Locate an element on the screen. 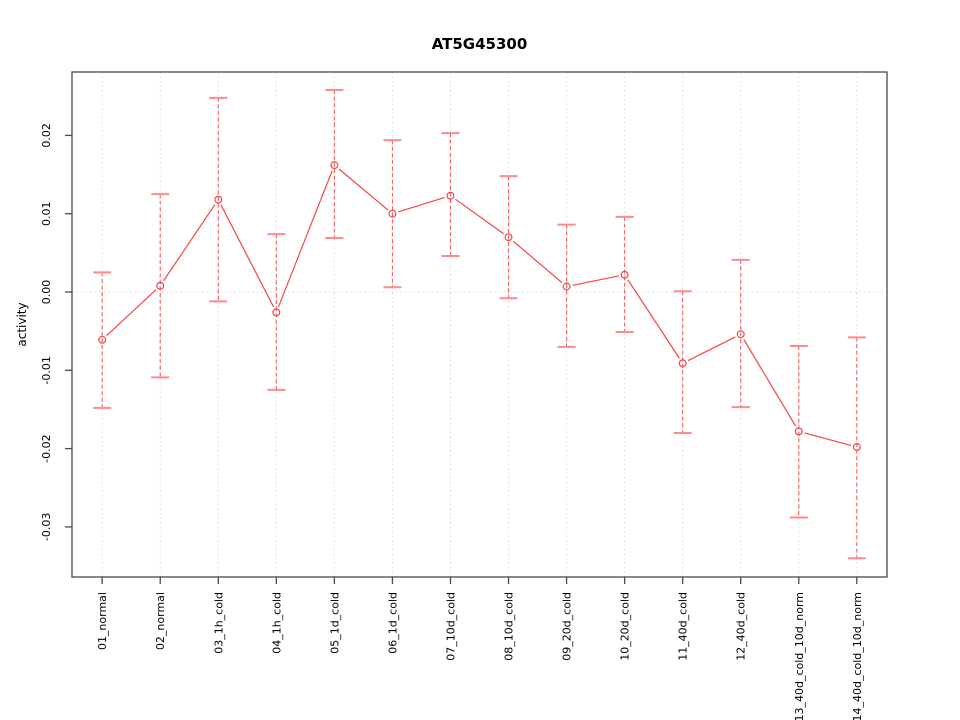 This screenshot has height=720, width=960. x-tick-label: 12_40d_cold is located at coordinates (741, 626).